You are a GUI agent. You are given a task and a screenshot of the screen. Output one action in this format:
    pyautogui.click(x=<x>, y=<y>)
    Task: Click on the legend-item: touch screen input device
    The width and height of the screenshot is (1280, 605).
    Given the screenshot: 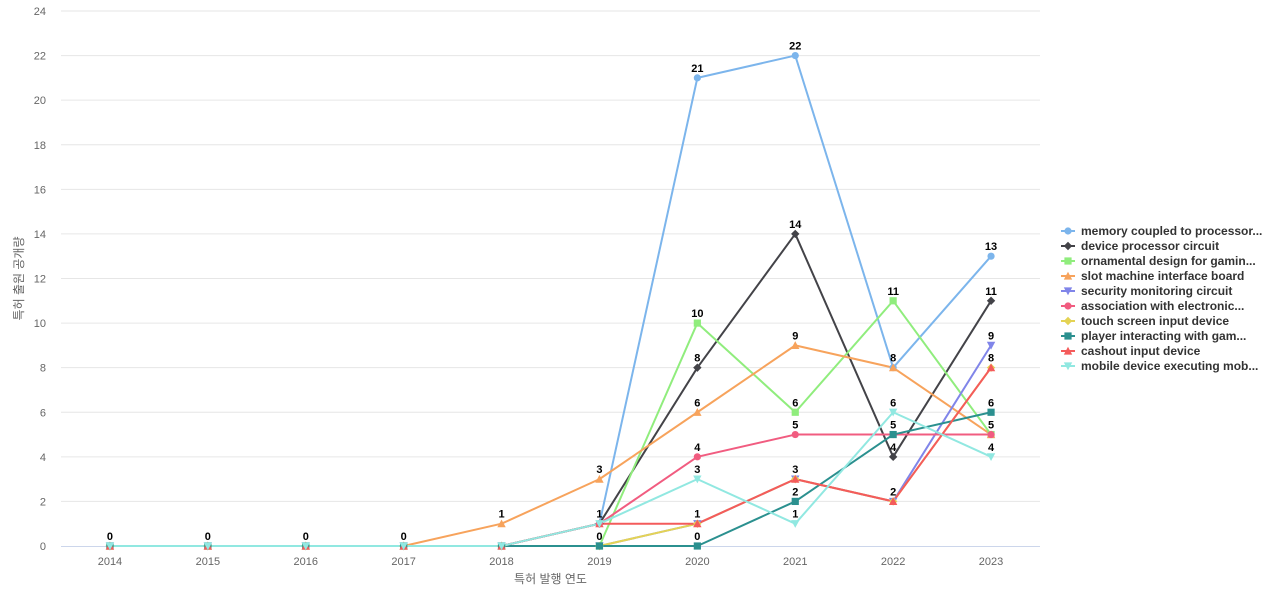 What is the action you would take?
    pyautogui.click(x=1145, y=321)
    